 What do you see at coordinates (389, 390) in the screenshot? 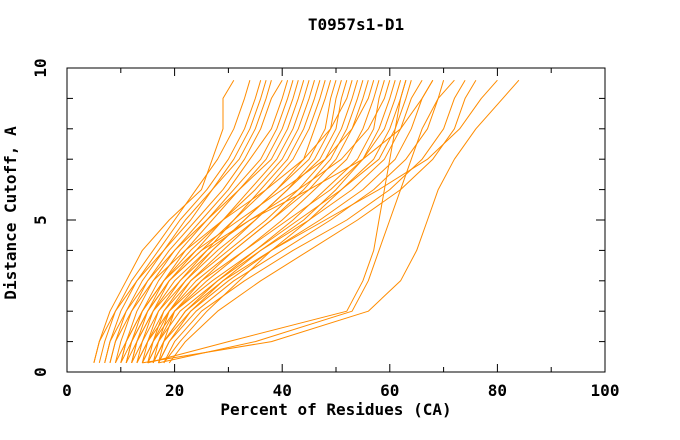
I see `x-tick-label: 60` at bounding box center [389, 390].